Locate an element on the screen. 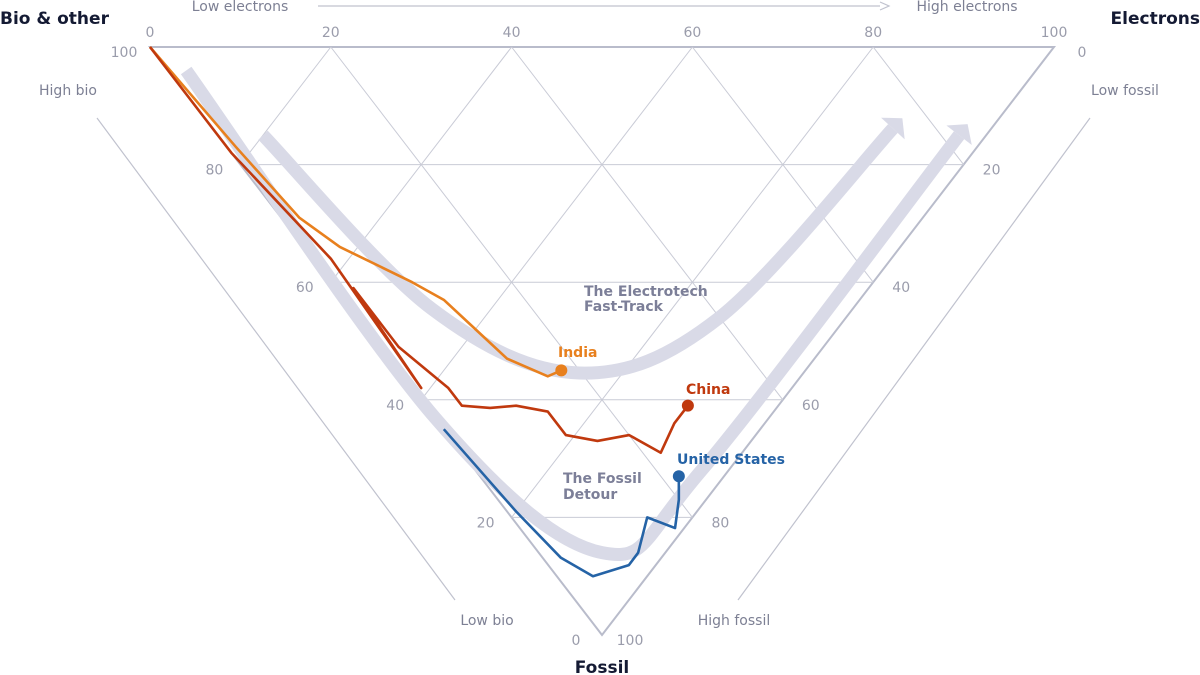  electrons-tick-label: 60 is located at coordinates (692, 33).